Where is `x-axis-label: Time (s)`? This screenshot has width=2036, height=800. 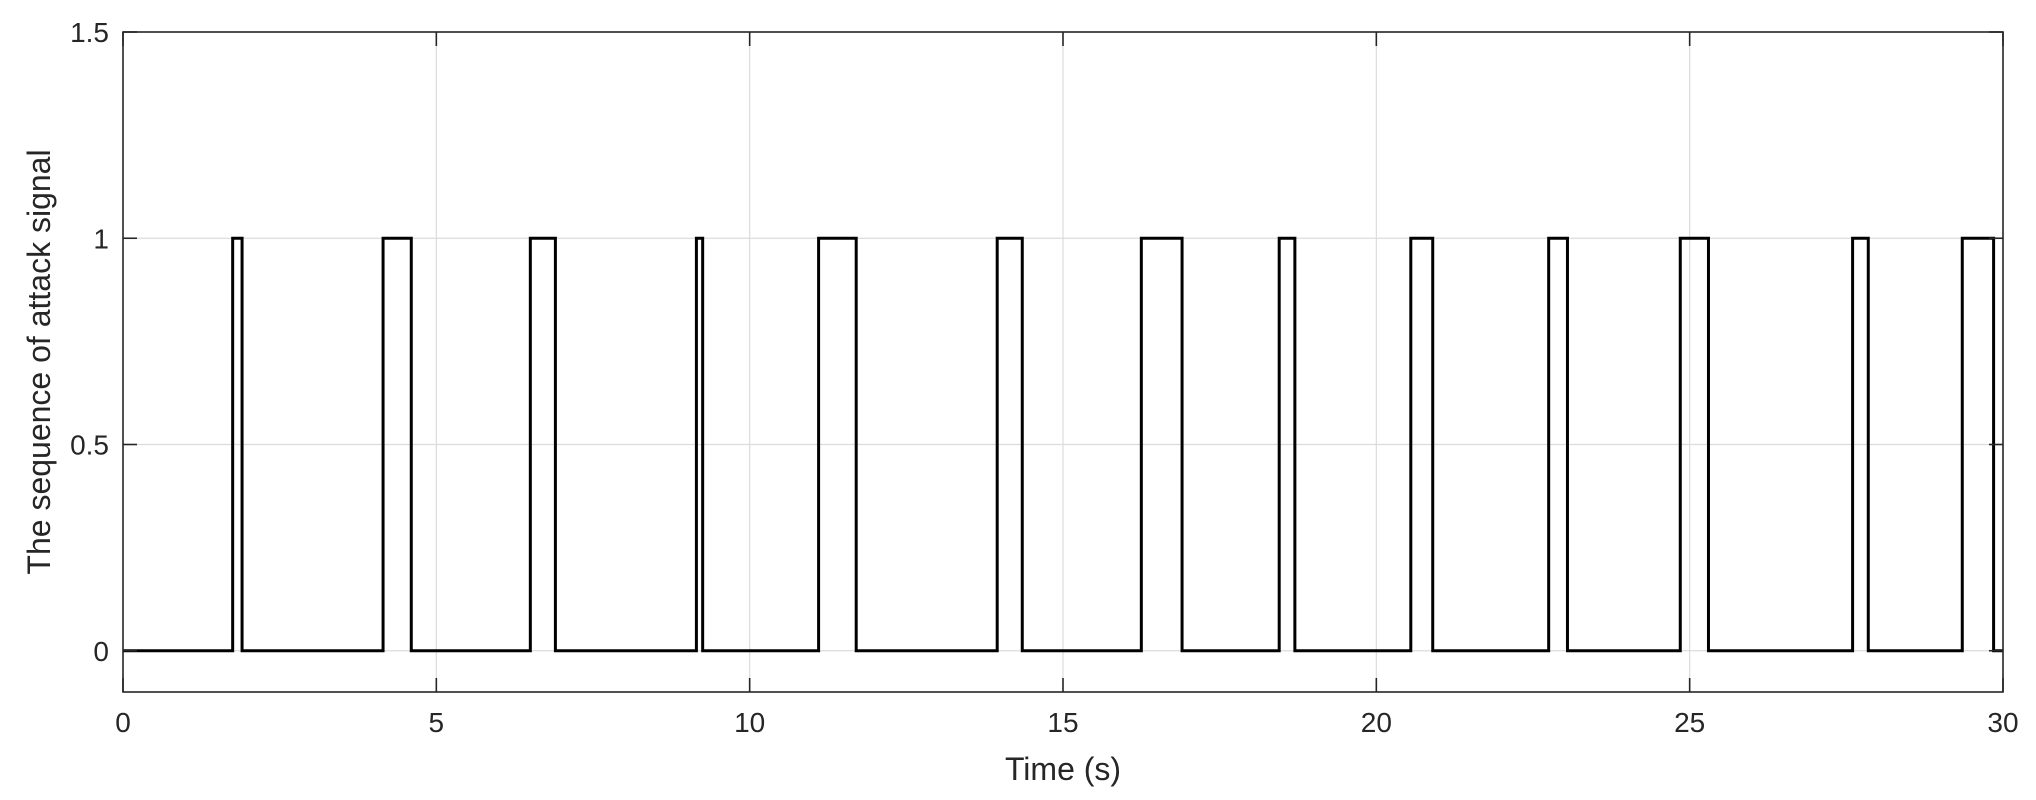 x-axis-label: Time (s) is located at coordinates (1063, 769).